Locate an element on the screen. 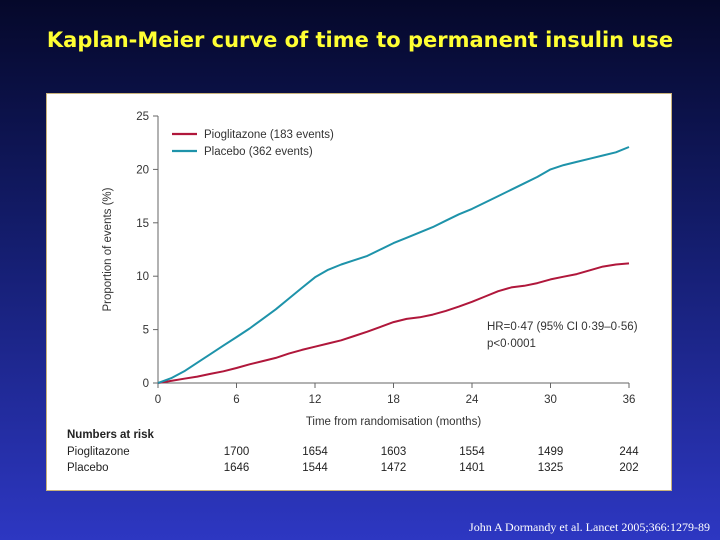  hazard-ratio-annotation: HR=0·47 (95% CI 0·39–0·56) p<0·0001 is located at coordinates (562, 335).